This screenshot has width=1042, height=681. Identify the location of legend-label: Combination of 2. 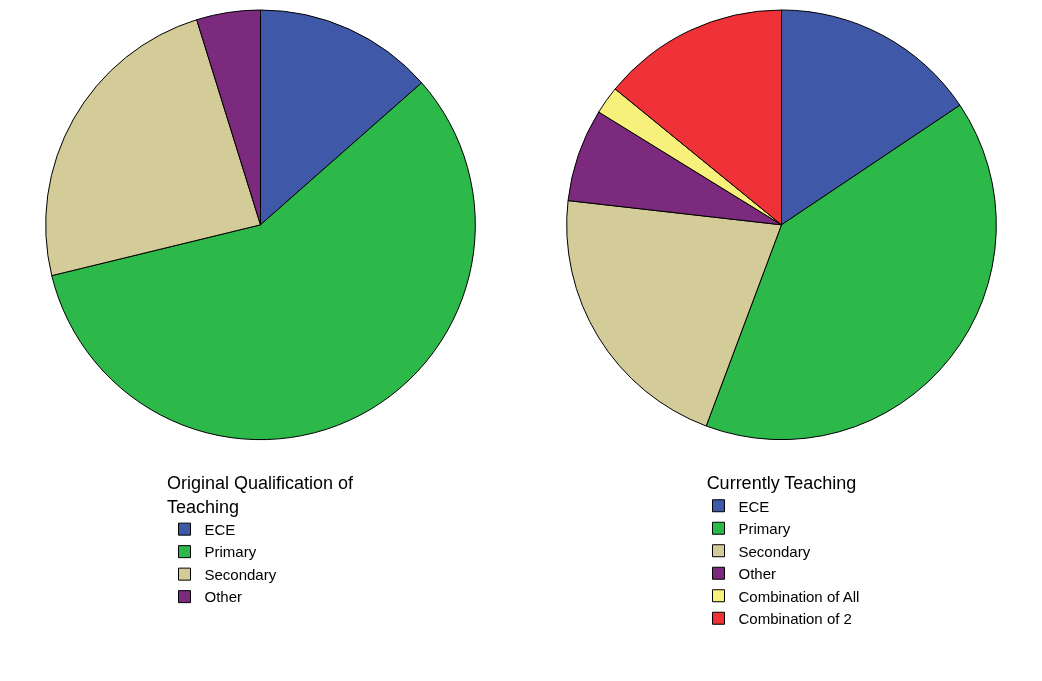
(795, 619).